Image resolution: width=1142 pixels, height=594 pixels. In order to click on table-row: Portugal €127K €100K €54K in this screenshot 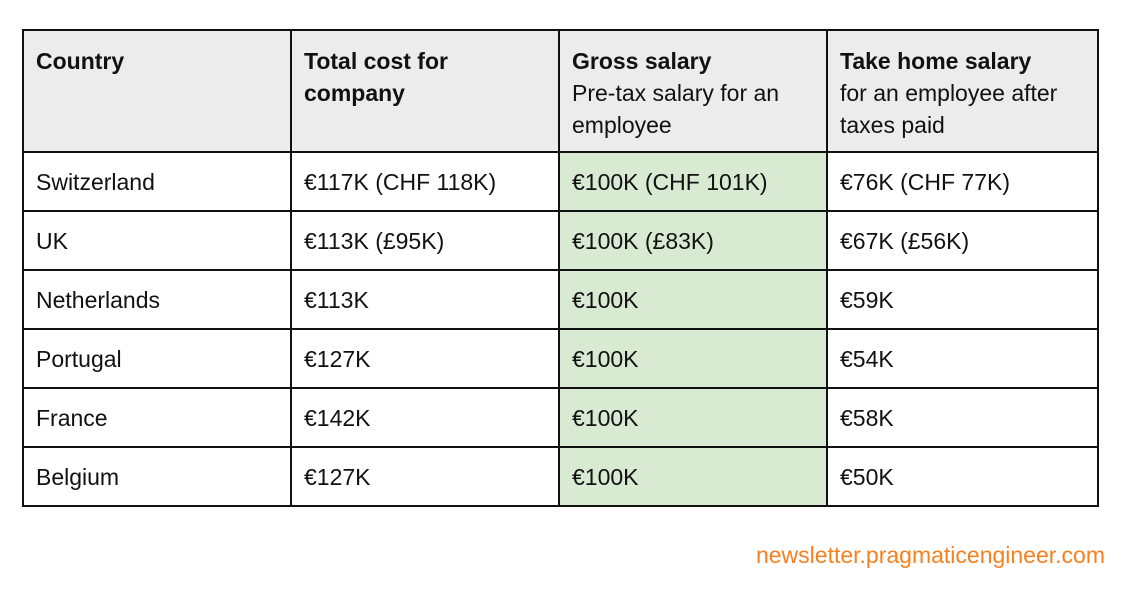, I will do `click(560, 358)`.